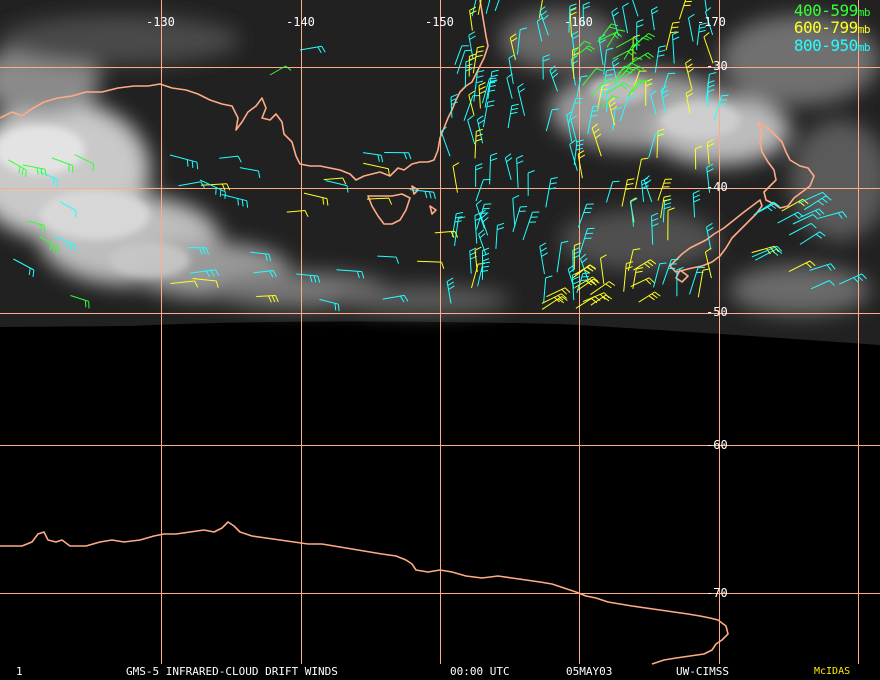  Describe the element at coordinates (578, 22) in the screenshot. I see `longitude-label: -160` at that location.